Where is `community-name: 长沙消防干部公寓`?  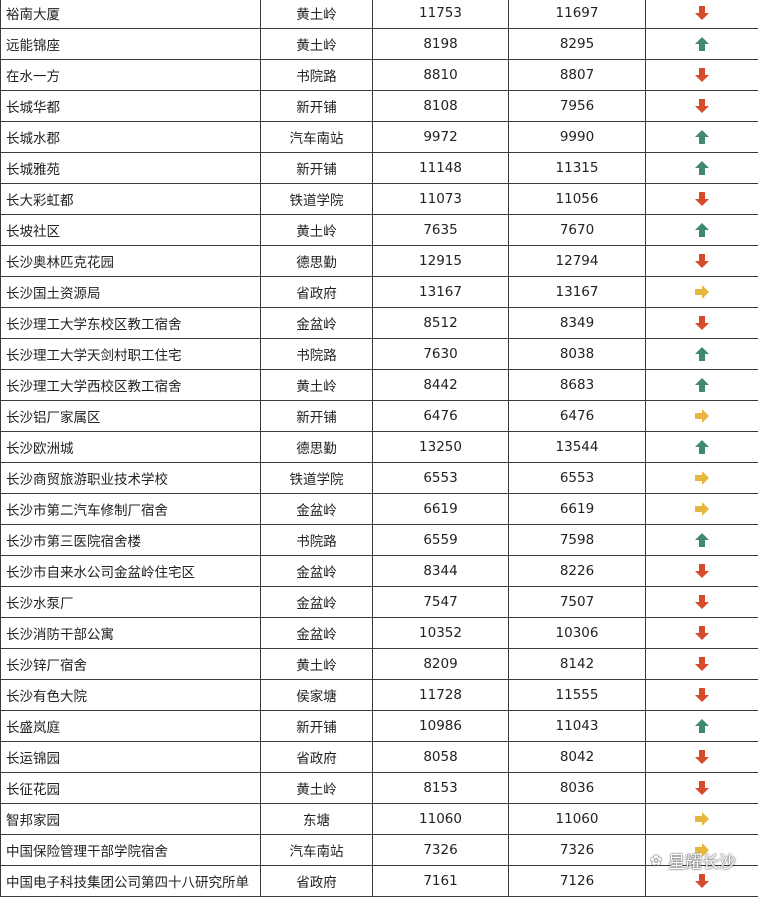 community-name: 长沙消防干部公寓 is located at coordinates (130, 633).